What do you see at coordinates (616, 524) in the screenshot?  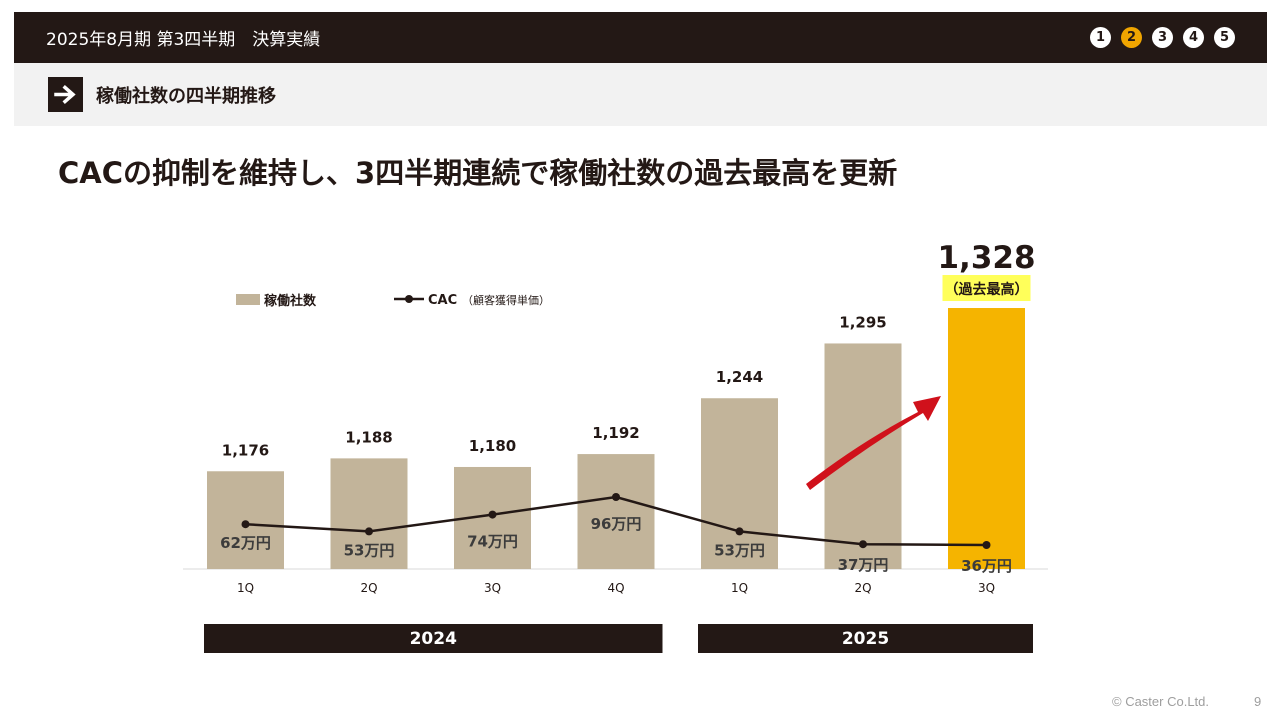 I see `cac-label-4: 96万円` at bounding box center [616, 524].